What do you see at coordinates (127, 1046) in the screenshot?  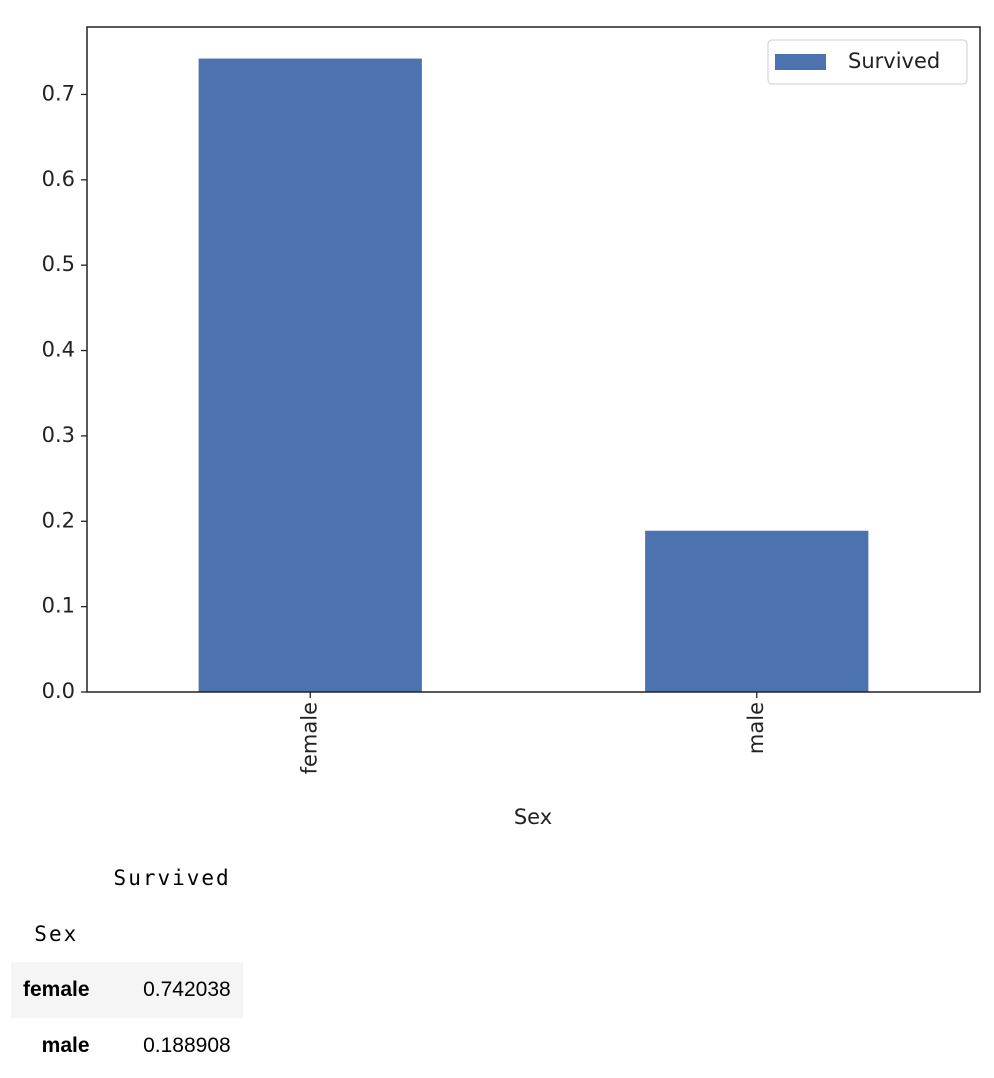 I see `table-row: male 0.188908` at bounding box center [127, 1046].